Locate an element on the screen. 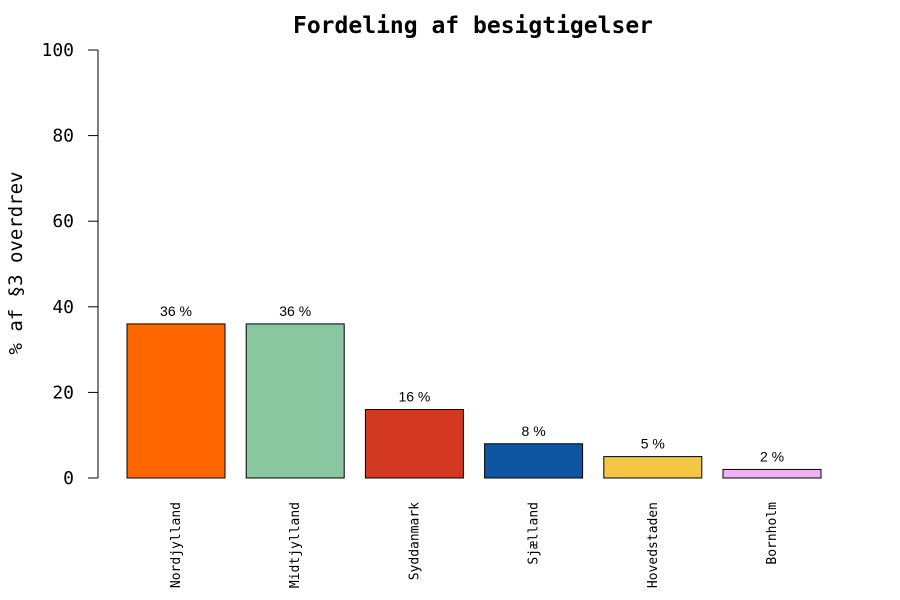 Image resolution: width=900 pixels, height=600 pixels. x-tick-label: Syddanmark is located at coordinates (414, 541).